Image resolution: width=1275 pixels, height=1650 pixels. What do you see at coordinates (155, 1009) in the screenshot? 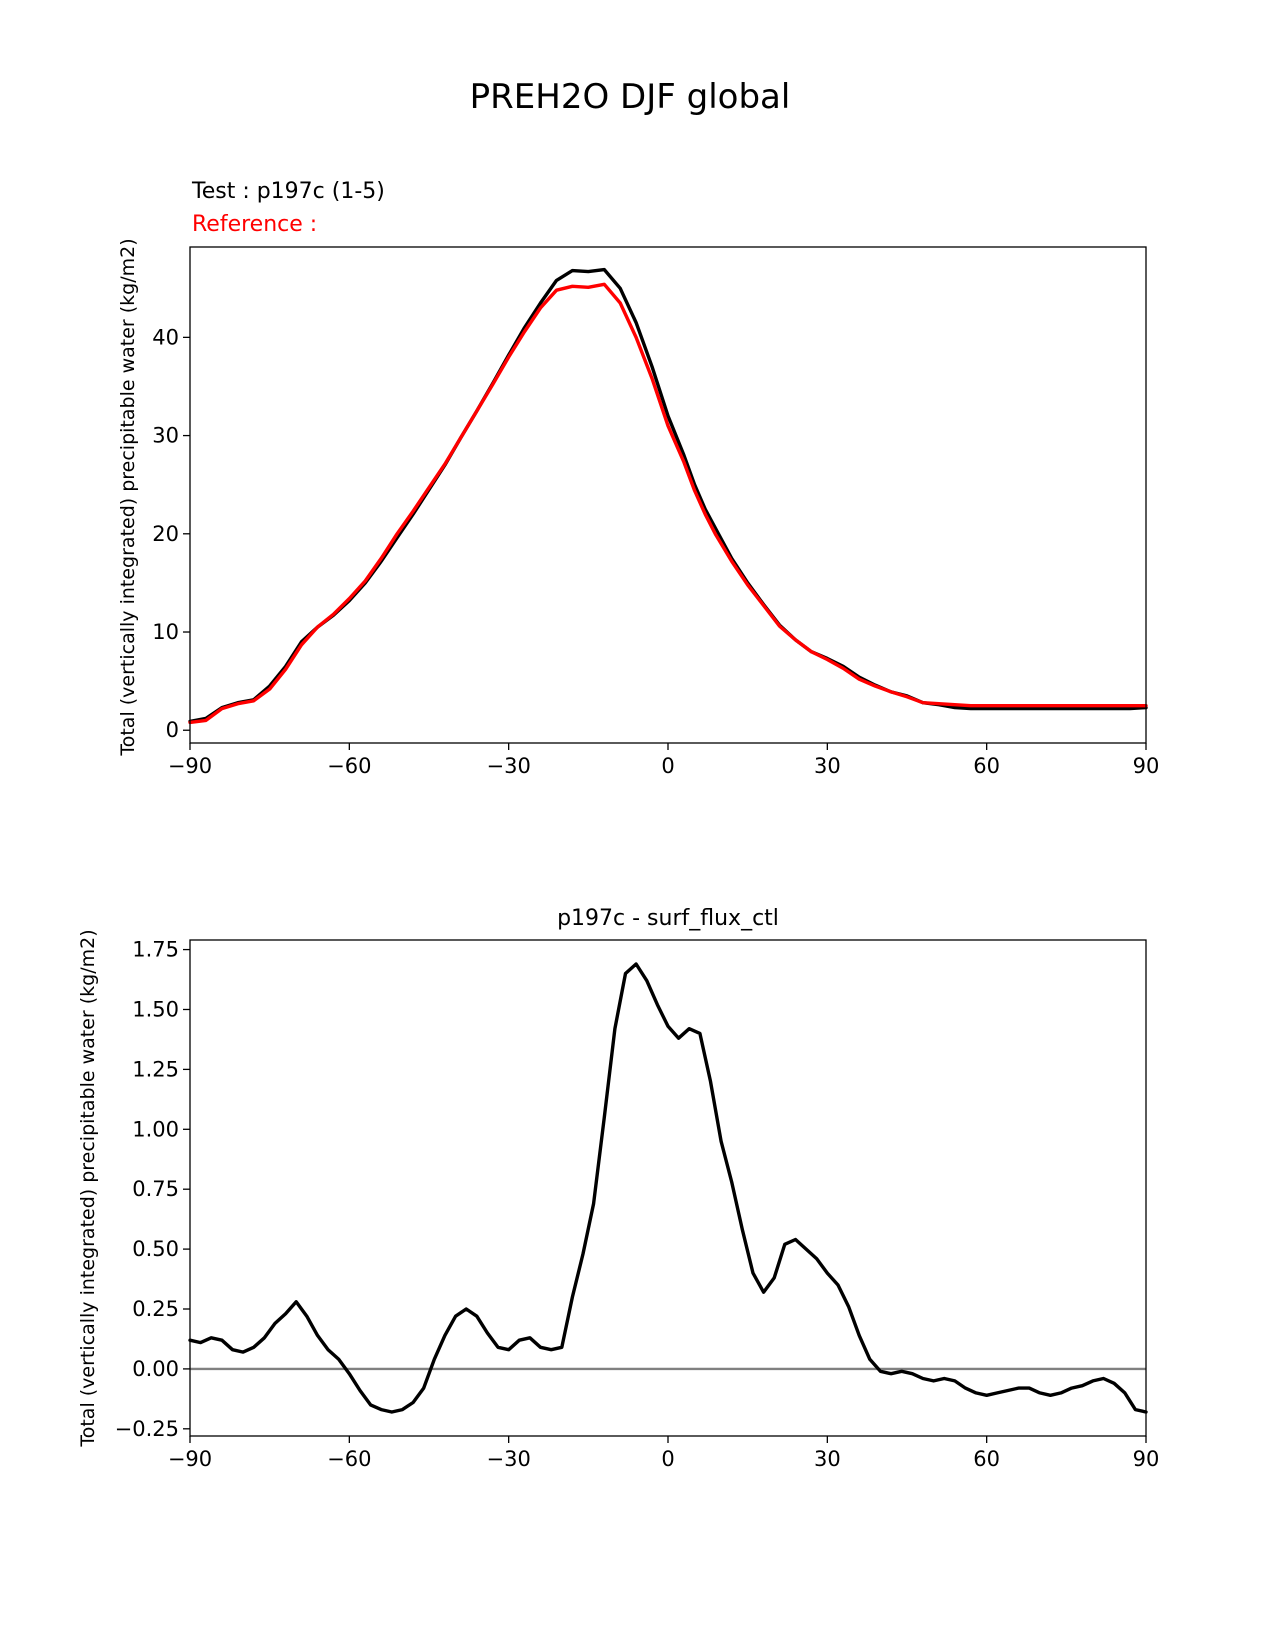
I see `y-tick-label: 1.50` at bounding box center [155, 1009].